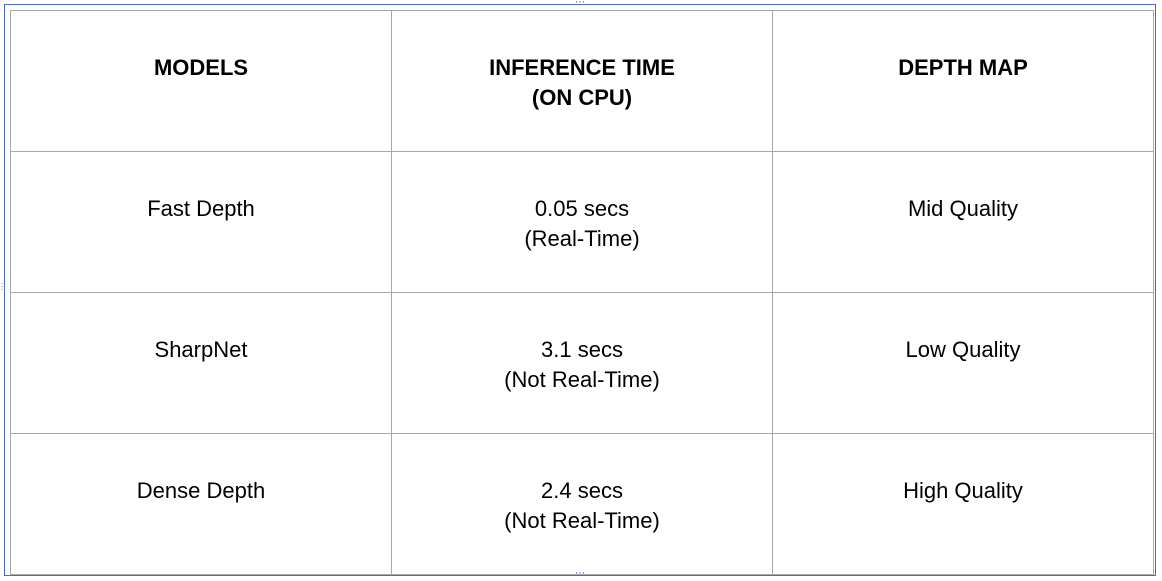 The height and width of the screenshot is (581, 1162). Describe the element at coordinates (963, 222) in the screenshot. I see `table-cell-depth-map: Mid Quality` at that location.